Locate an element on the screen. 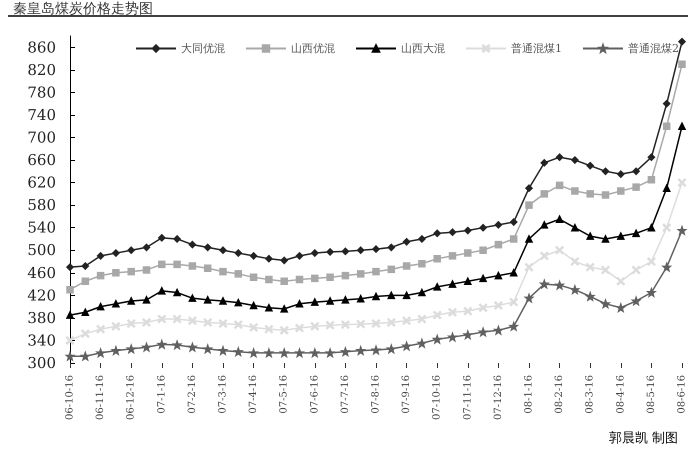 The height and width of the screenshot is (451, 690). y-tick-label: 300 is located at coordinates (41, 363).